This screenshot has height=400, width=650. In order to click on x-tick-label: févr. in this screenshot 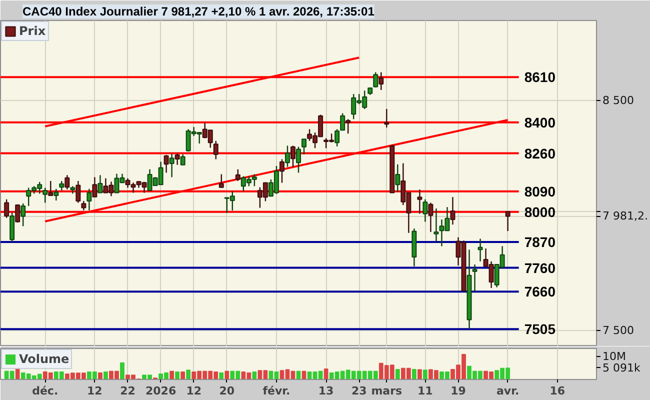, I will do `click(276, 391)`.